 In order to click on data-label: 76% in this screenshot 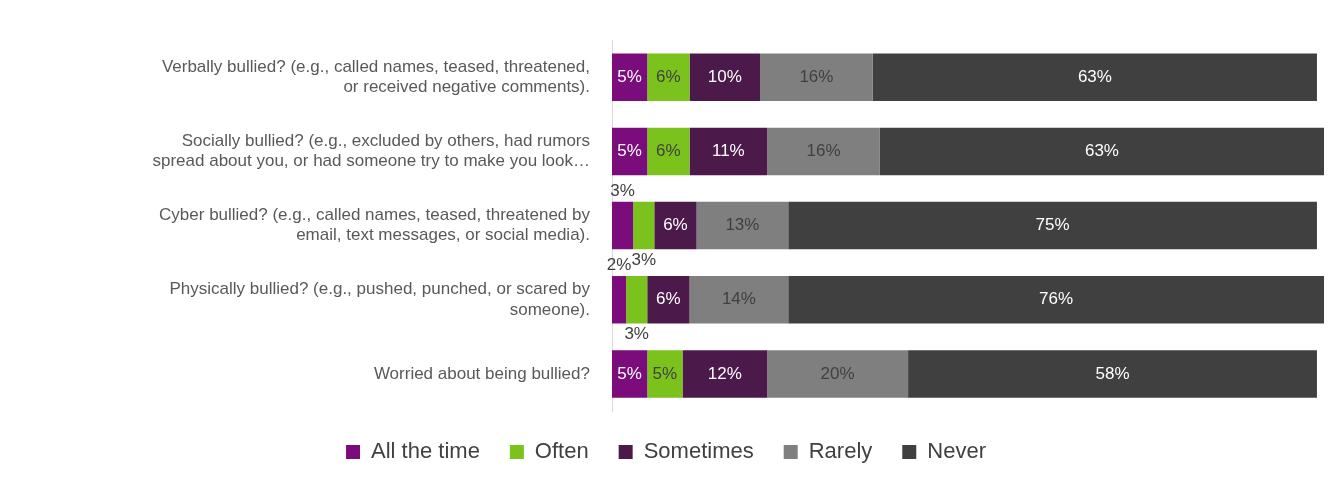, I will do `click(1056, 299)`.